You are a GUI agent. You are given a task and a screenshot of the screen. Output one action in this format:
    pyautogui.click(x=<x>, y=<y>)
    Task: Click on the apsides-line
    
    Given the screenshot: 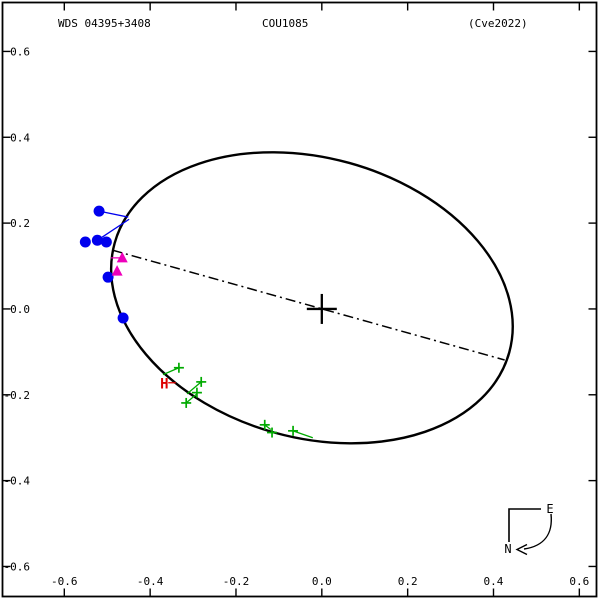 What is the action you would take?
    pyautogui.click(x=308, y=305)
    